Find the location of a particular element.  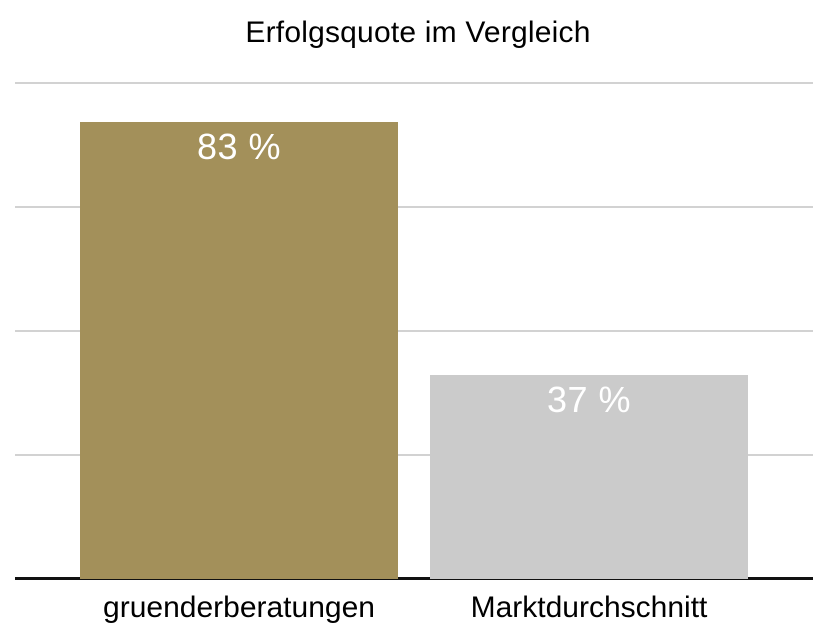

bar-marktdurchschnitt: 37 % is located at coordinates (589, 477).